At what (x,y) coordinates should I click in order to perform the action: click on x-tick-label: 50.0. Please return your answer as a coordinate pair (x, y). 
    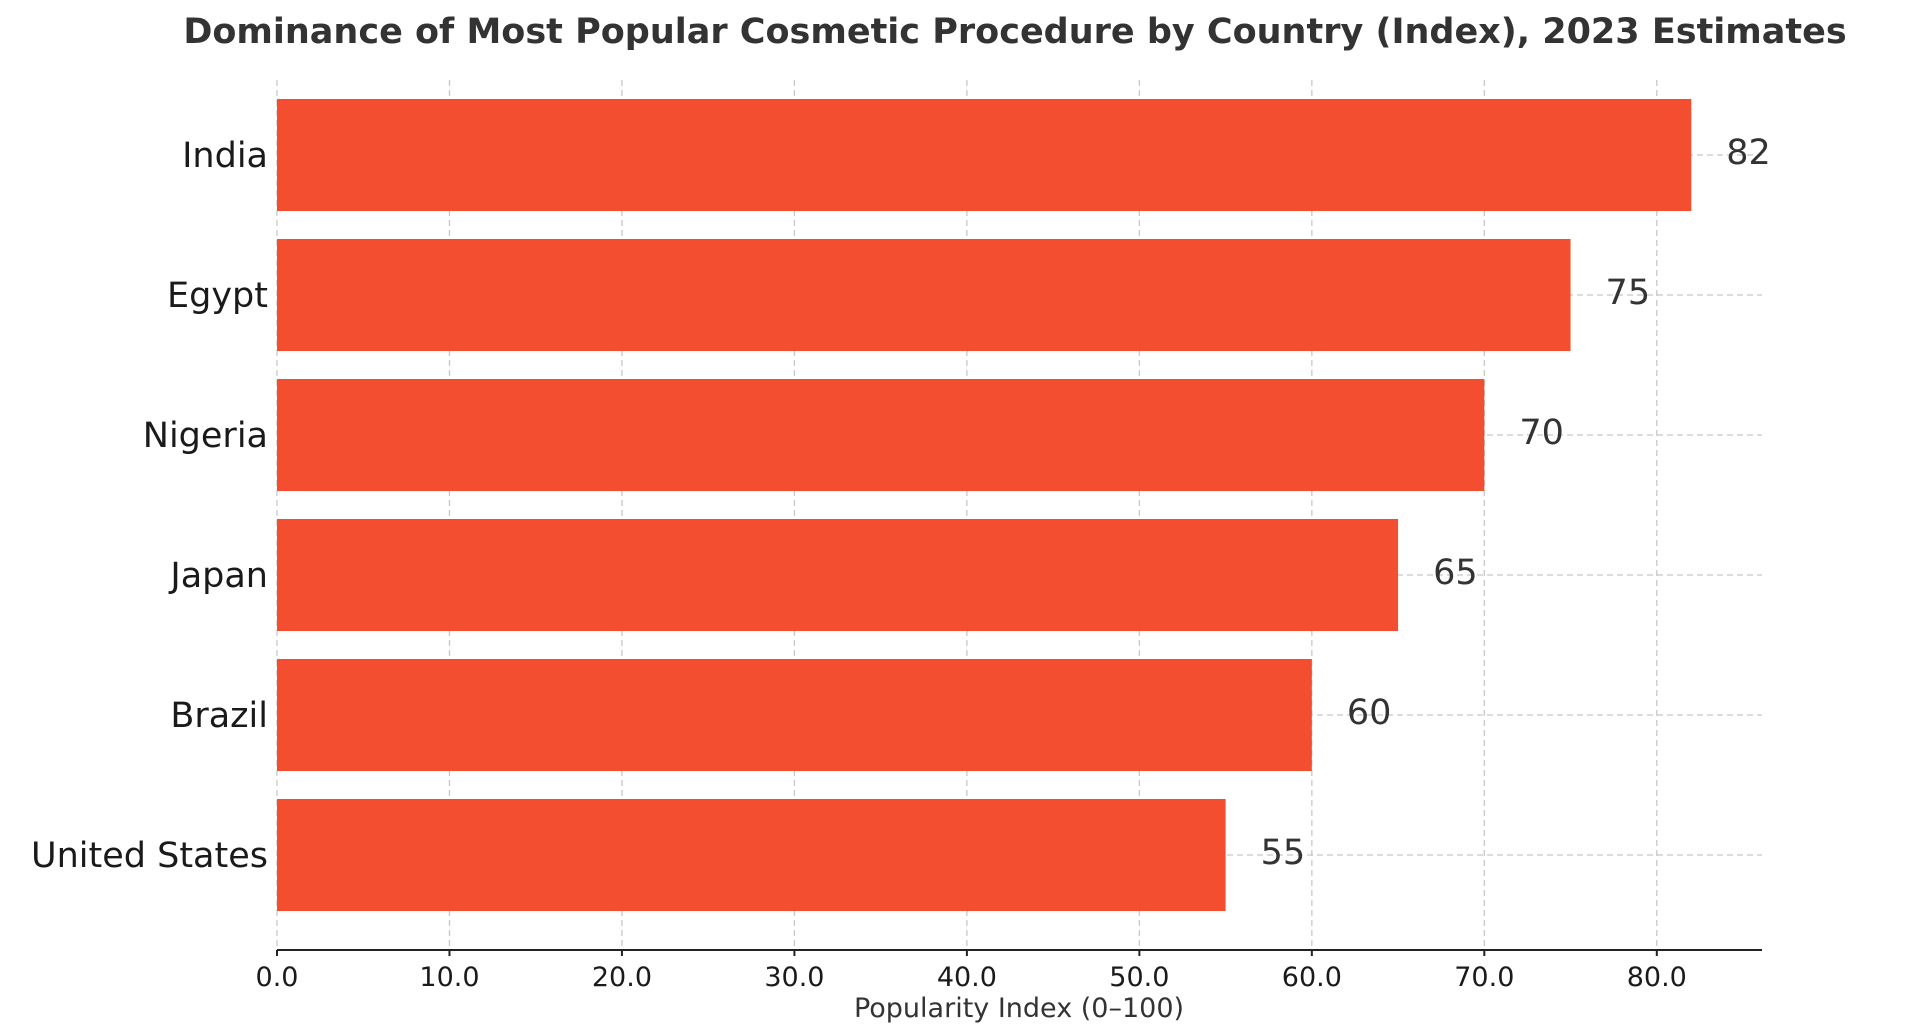
    Looking at the image, I should click on (1139, 977).